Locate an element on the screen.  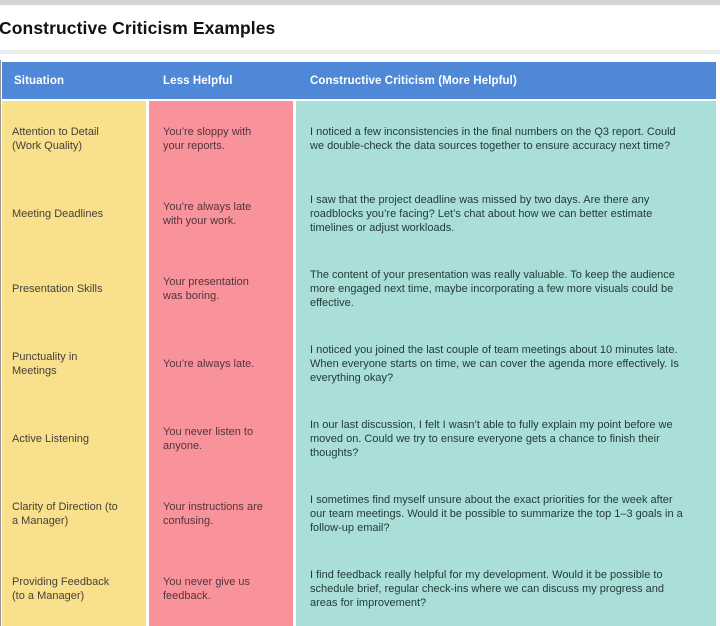
cell-text: Providing Feedback (to a Manager) is located at coordinates (61, 588).